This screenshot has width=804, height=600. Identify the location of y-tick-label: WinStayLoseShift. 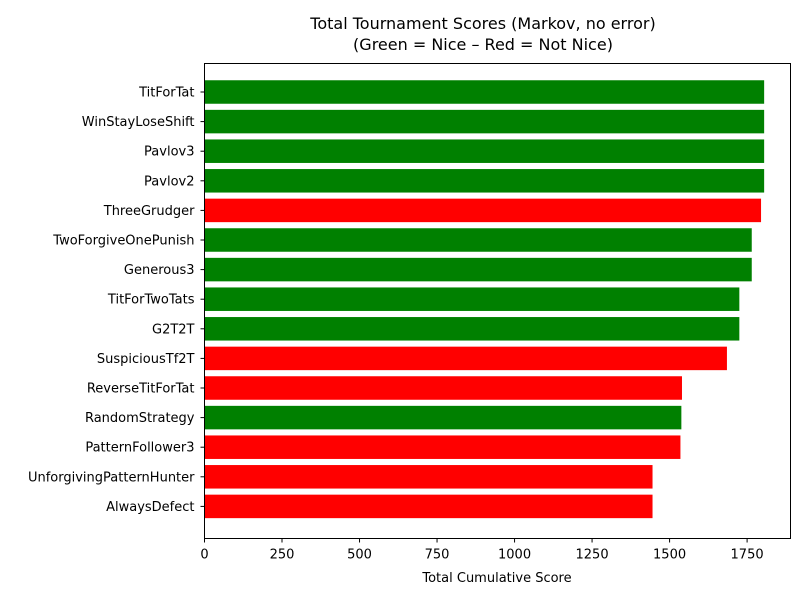
(138, 122).